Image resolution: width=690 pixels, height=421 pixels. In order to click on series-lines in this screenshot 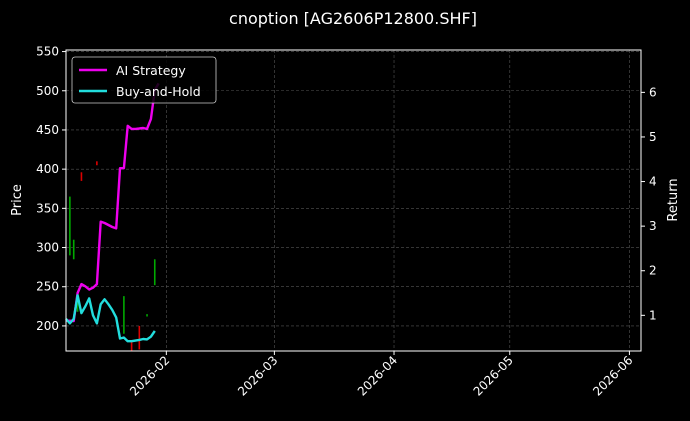, I will do `click(112, 212)`.